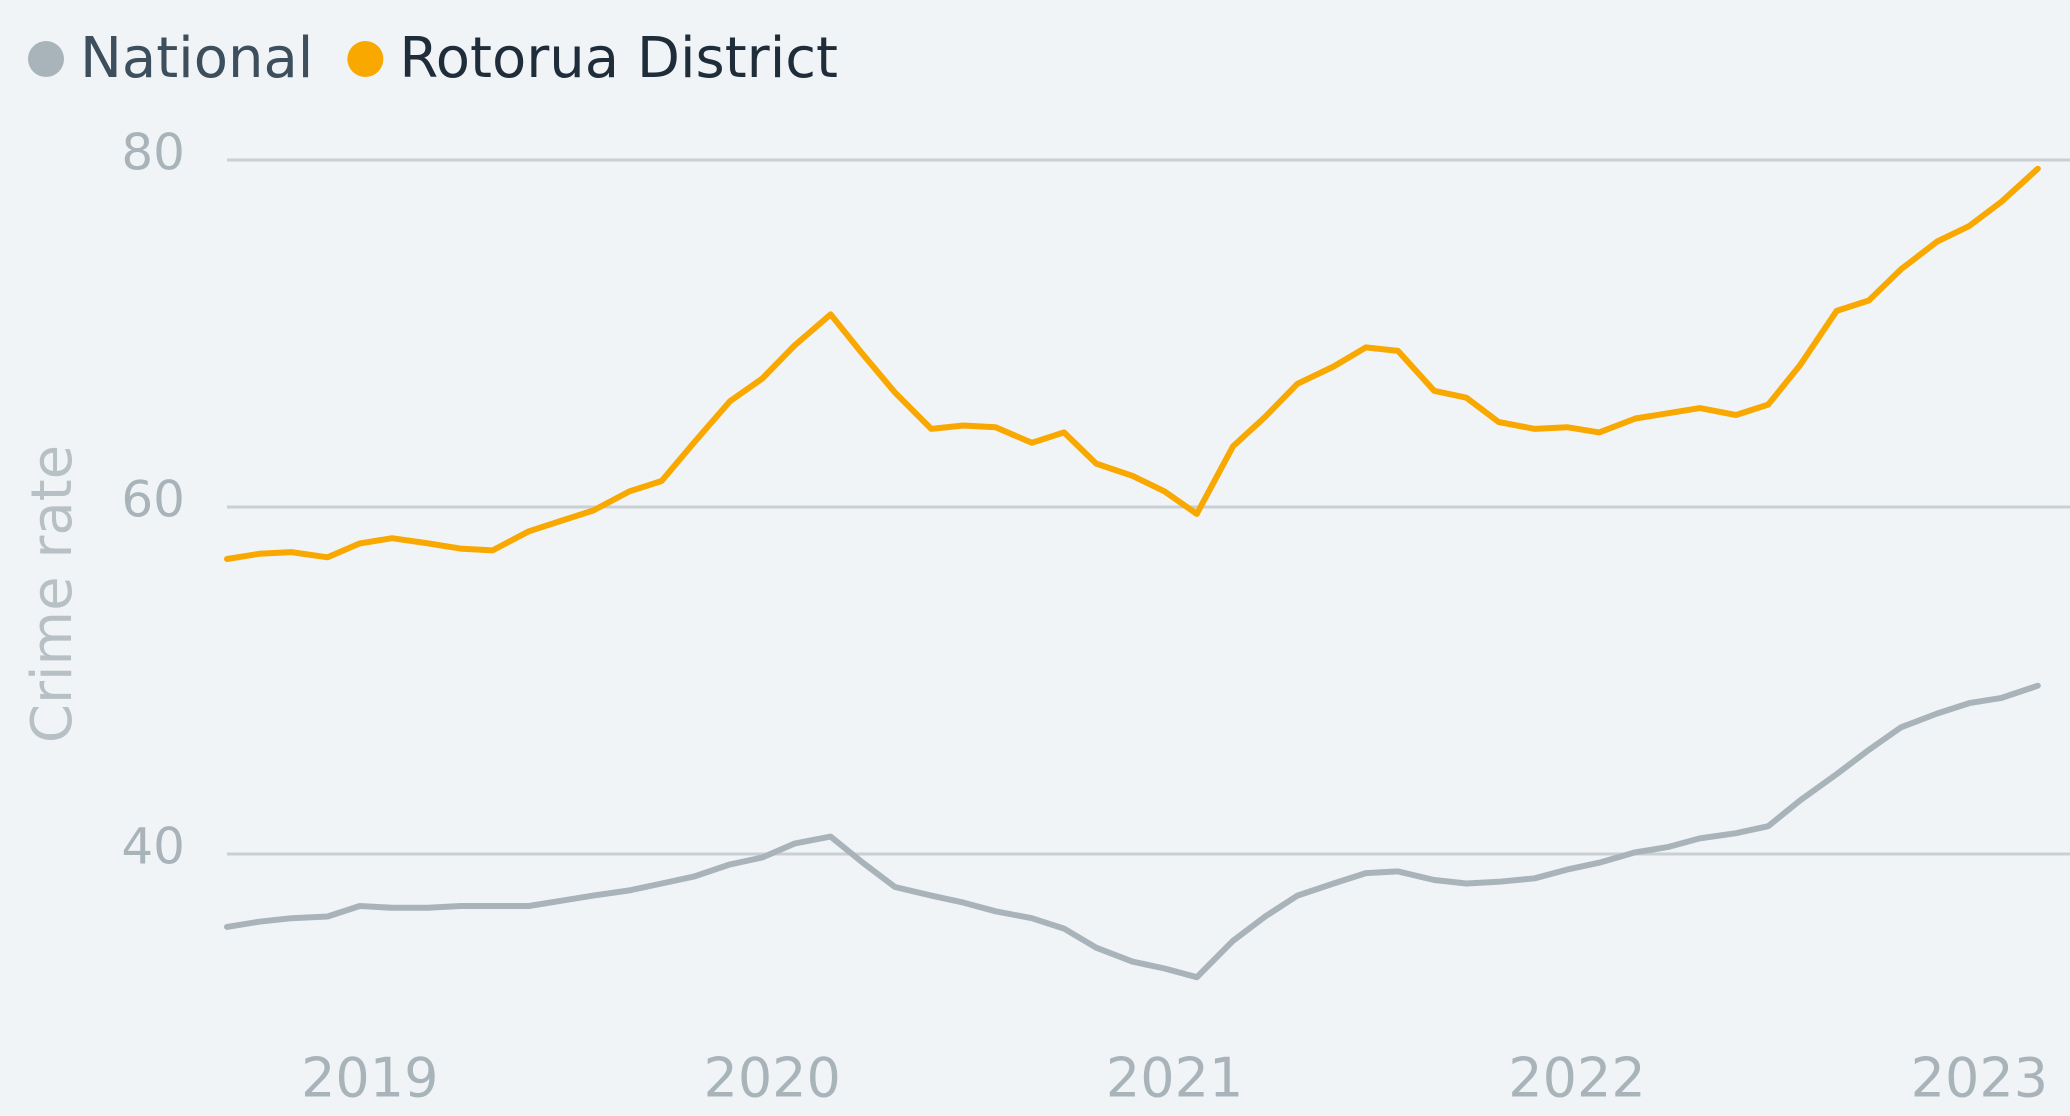 The width and height of the screenshot is (2070, 1116). What do you see at coordinates (1576, 1078) in the screenshot?
I see `x-tick-label: 2022` at bounding box center [1576, 1078].